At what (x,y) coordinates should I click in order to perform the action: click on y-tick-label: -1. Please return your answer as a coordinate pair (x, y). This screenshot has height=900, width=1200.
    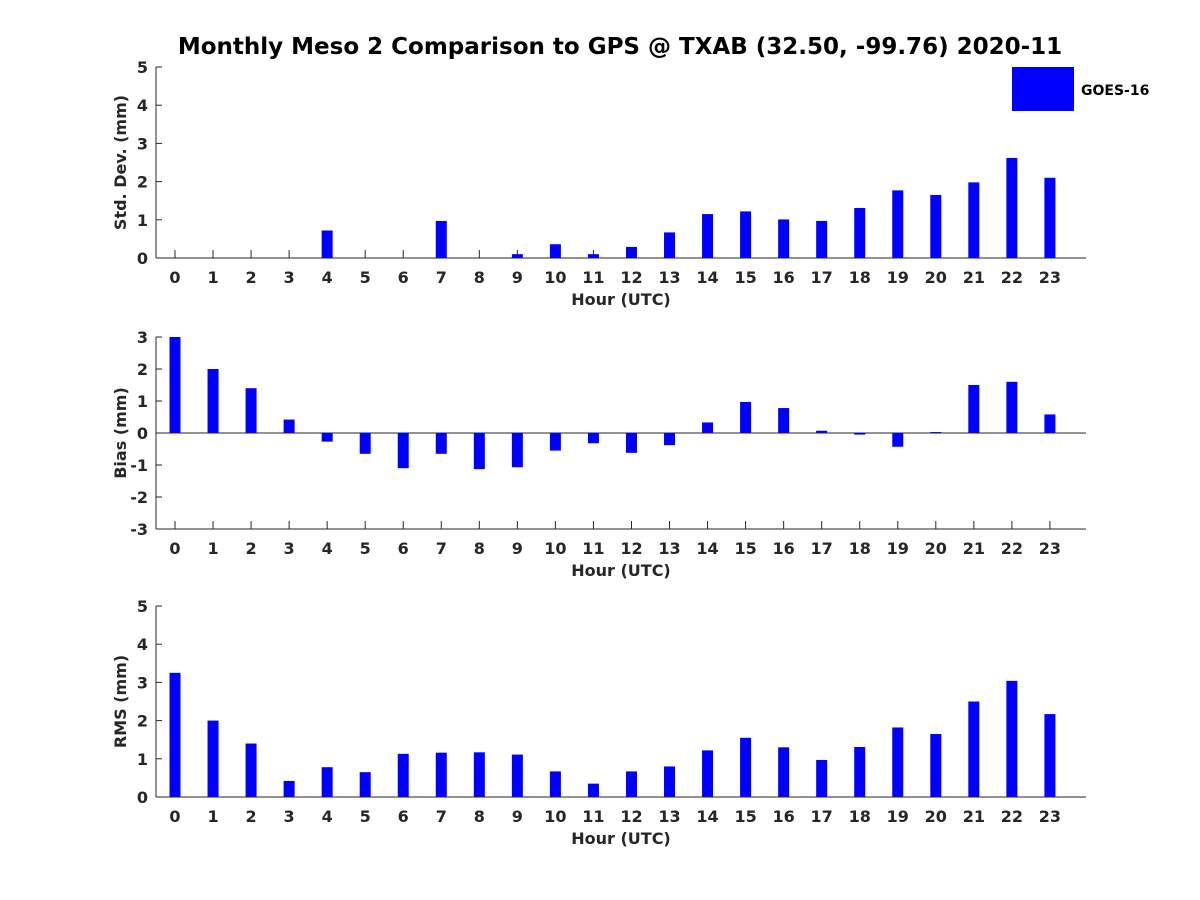
    Looking at the image, I should click on (139, 465).